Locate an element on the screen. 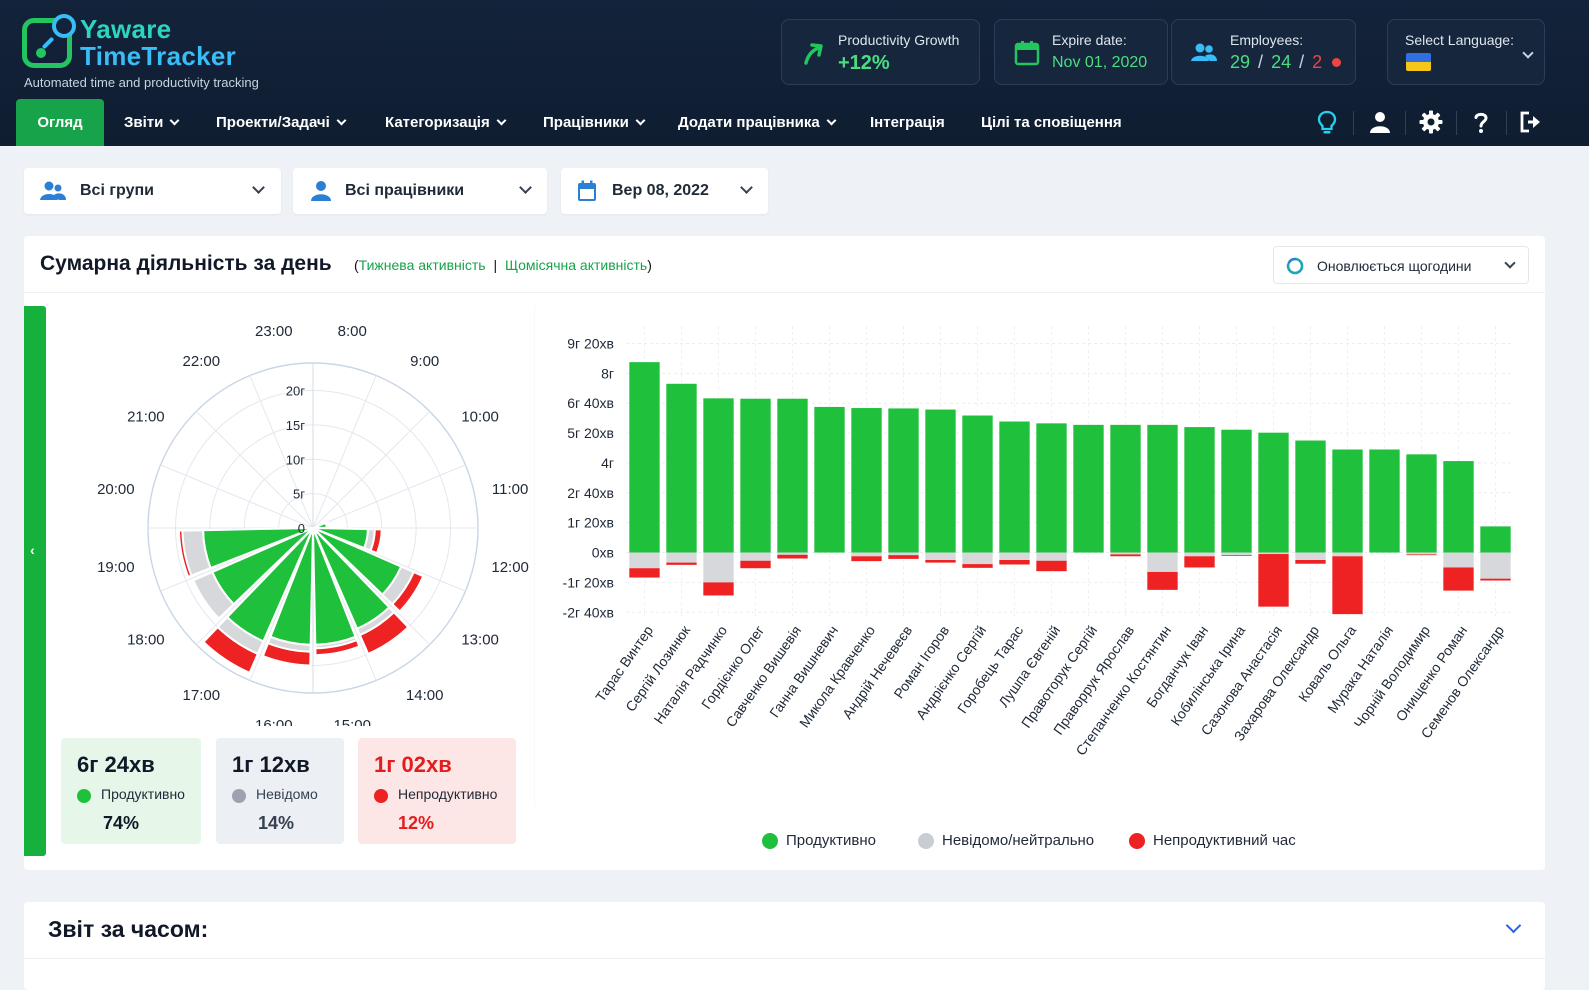 This screenshot has width=1589, height=990. polar-hour-label: 16:00 is located at coordinates (274, 721).